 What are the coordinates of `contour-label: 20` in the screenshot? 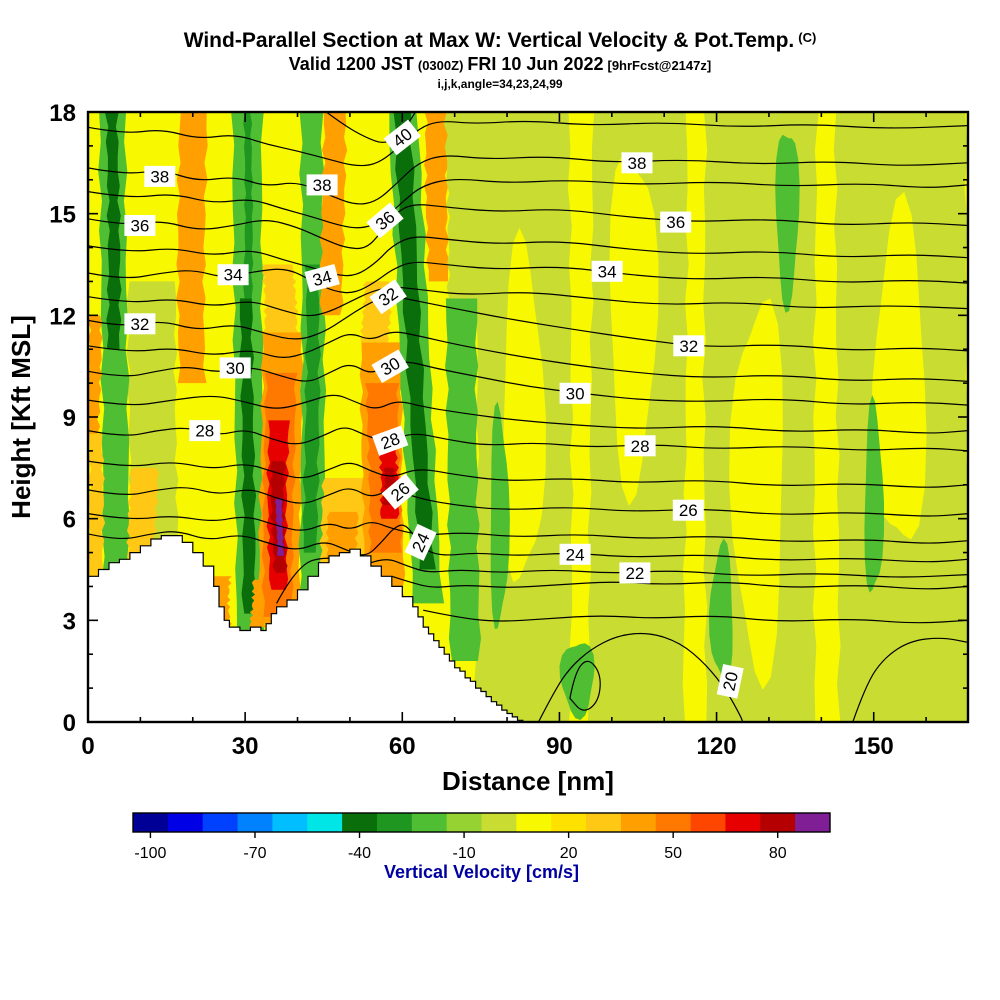 It's located at (730, 681).